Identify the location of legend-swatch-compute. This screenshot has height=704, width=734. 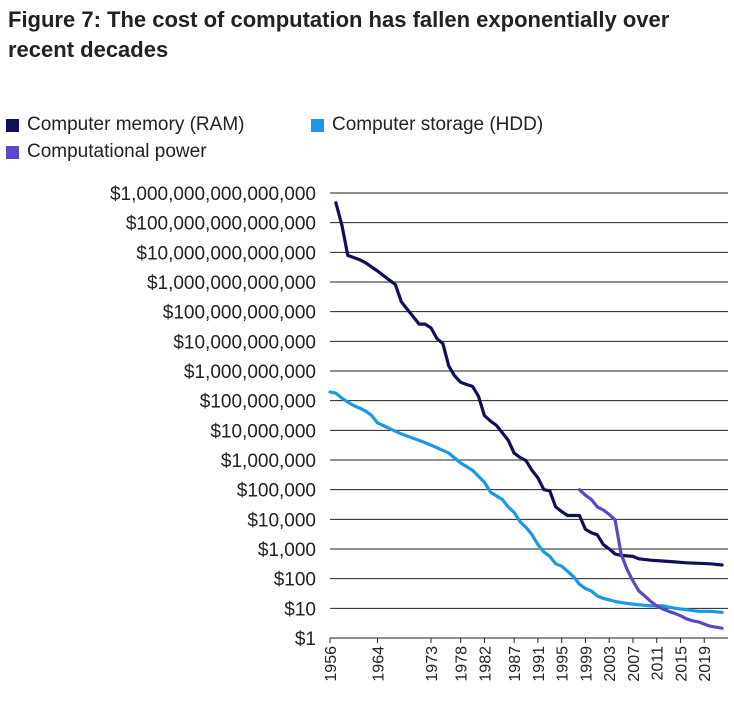
(12, 152).